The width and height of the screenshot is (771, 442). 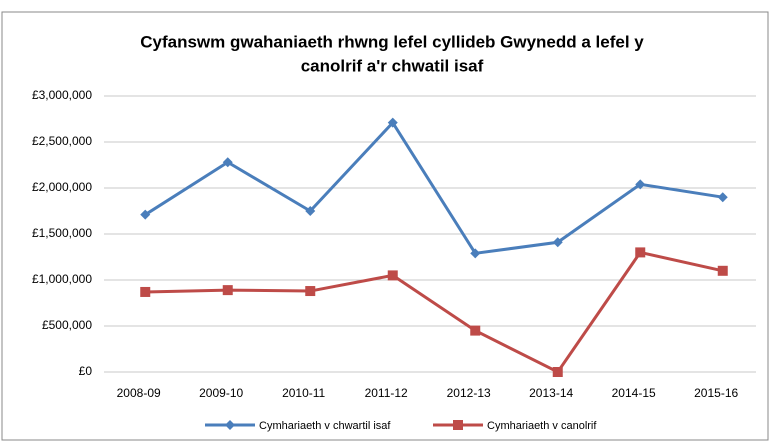 I want to click on x-tick-label: 2008-09, so click(x=139, y=393).